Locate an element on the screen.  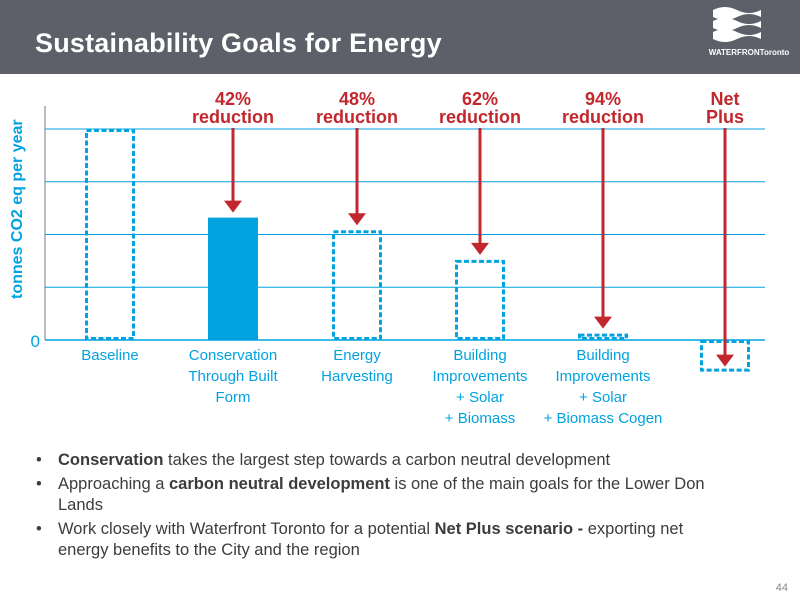
y-zero-label: 0 is located at coordinates (35, 341).